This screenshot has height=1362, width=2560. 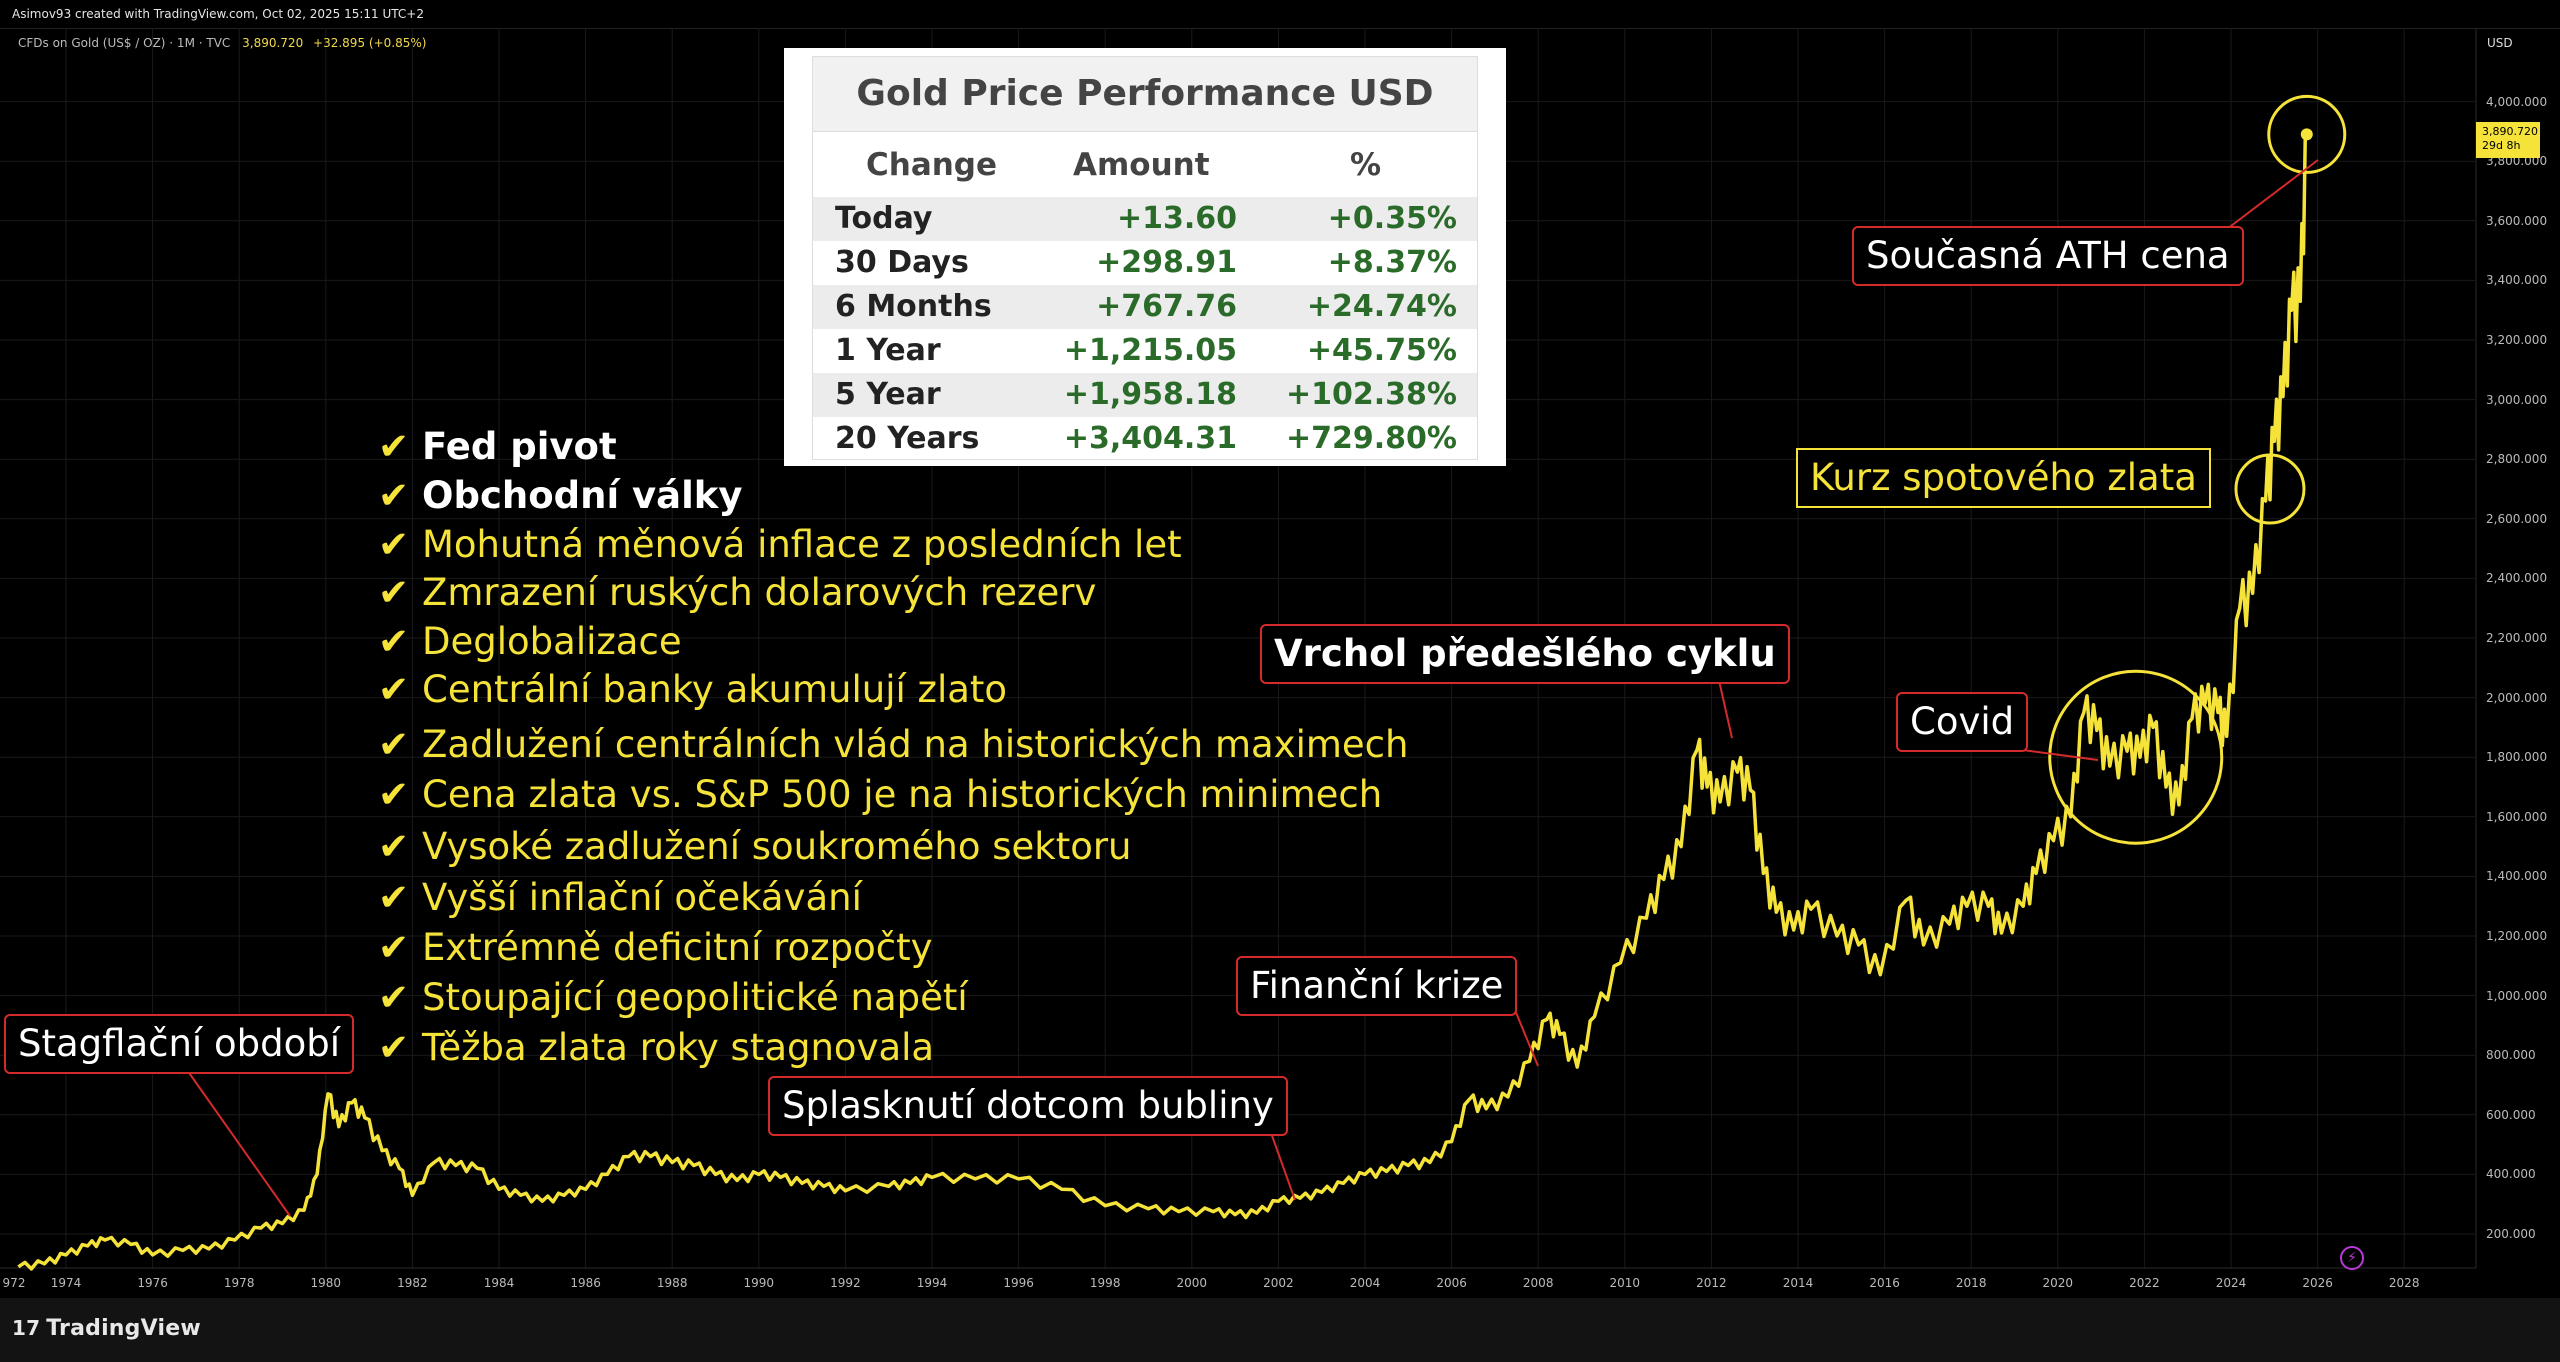 I want to click on amount-cell: +1,215.05, so click(x=1150, y=350).